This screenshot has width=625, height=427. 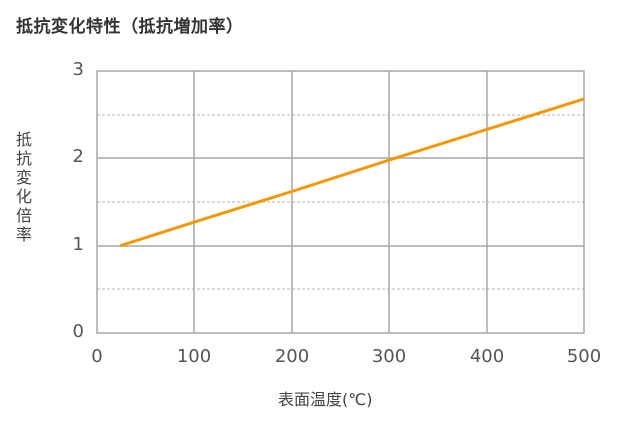 I want to click on y-tick-0: 0, so click(x=78, y=331).